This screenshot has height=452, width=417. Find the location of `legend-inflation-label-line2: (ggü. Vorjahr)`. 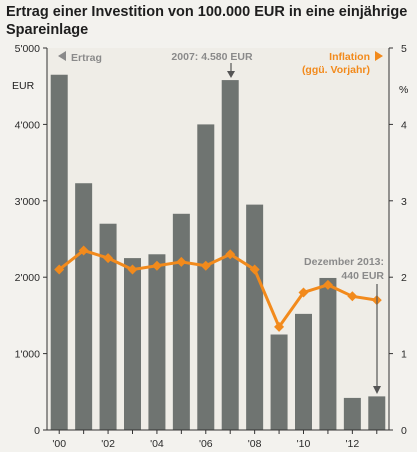

legend-inflation-label-line2: (ggü. Vorjahr) is located at coordinates (336, 70).